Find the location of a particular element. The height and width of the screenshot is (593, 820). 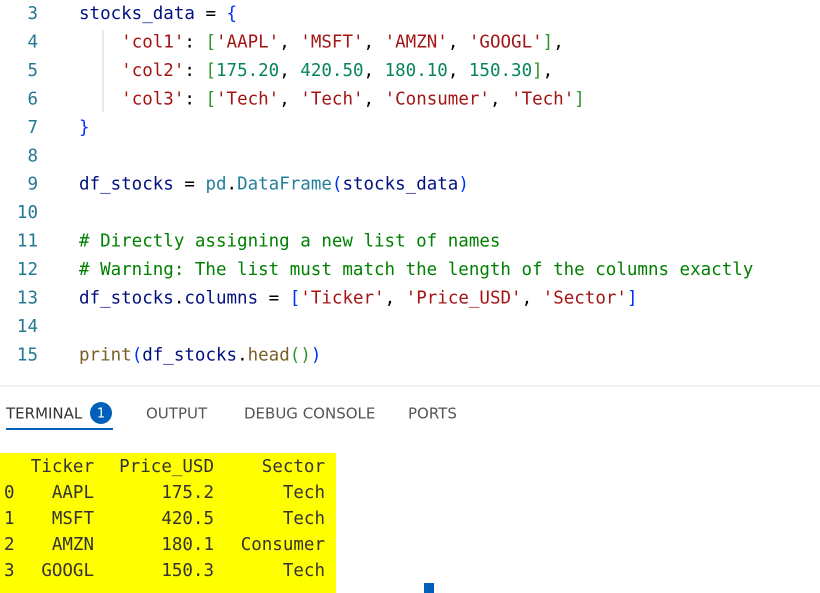

line-number: 15 is located at coordinates (27, 355).